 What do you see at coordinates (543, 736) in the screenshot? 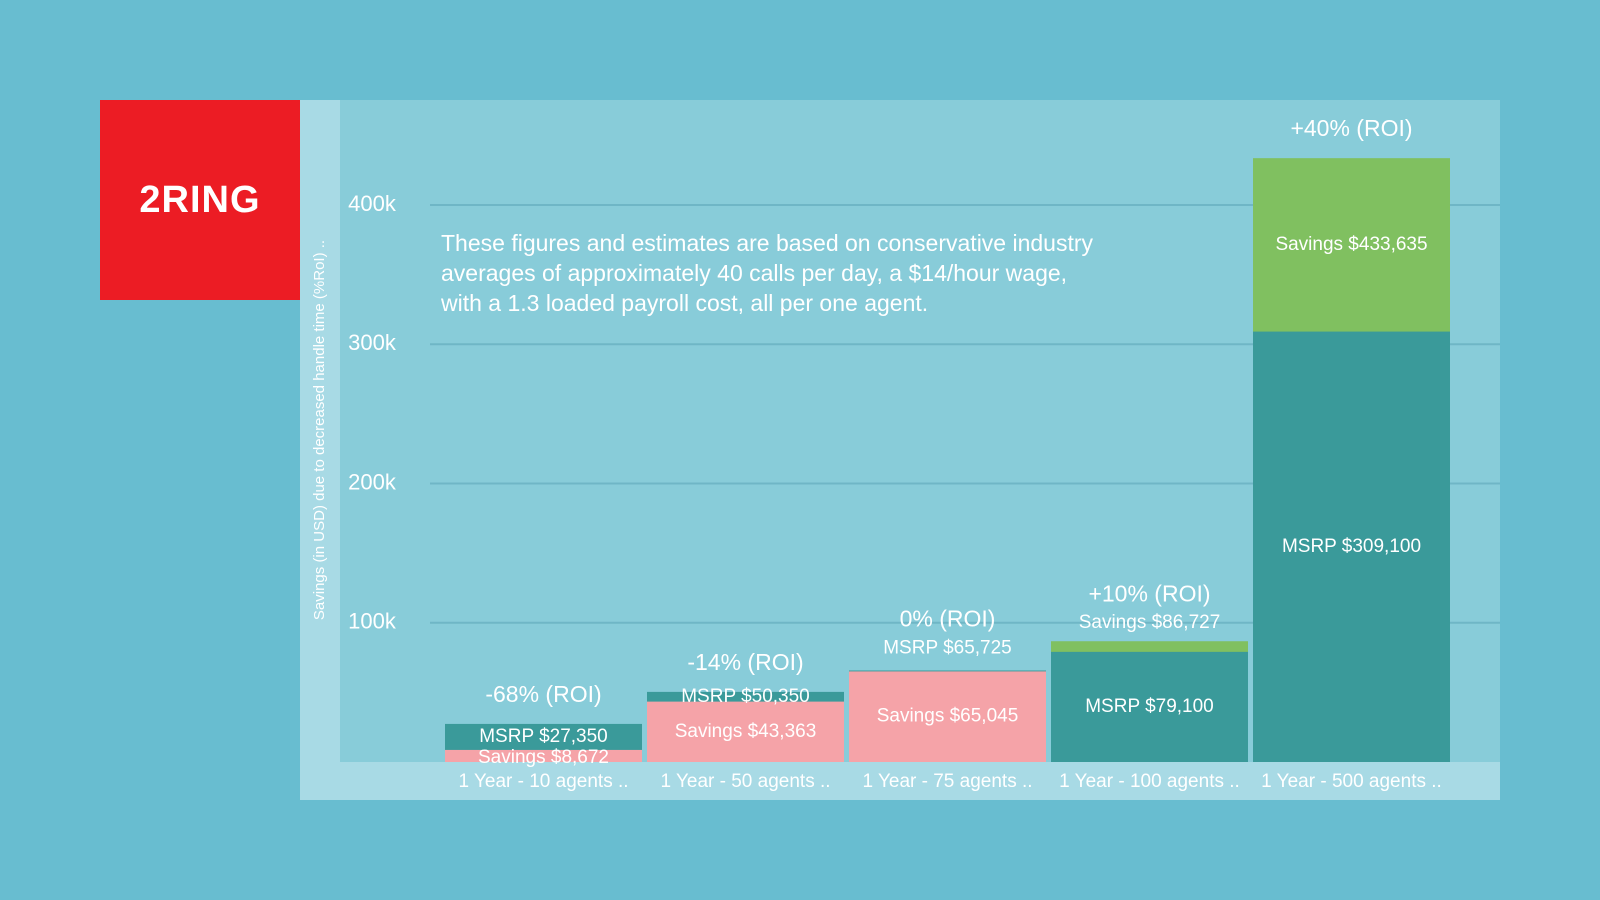
I see `msrp-label: MSRP $27,350` at bounding box center [543, 736].